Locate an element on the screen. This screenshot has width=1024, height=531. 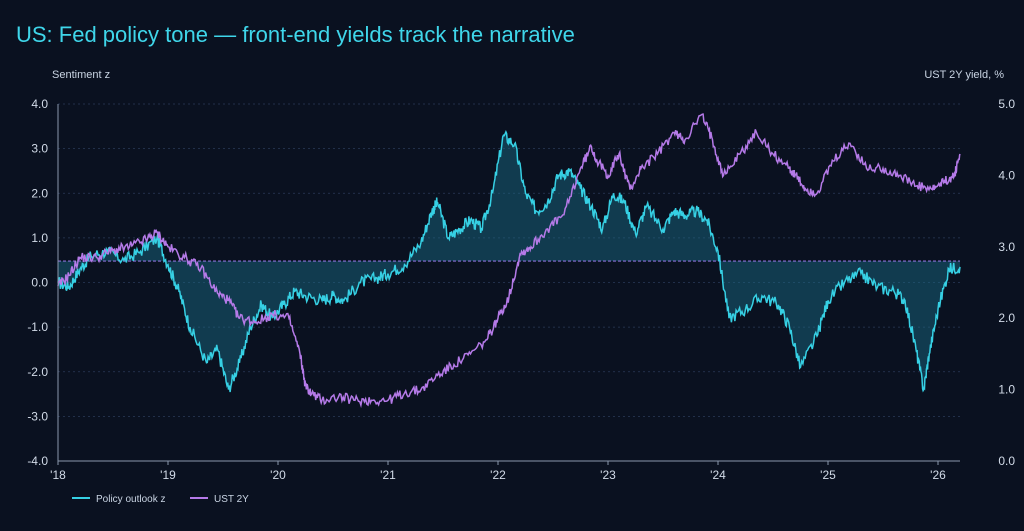
left-tick-label: 0.0 is located at coordinates (39, 283).